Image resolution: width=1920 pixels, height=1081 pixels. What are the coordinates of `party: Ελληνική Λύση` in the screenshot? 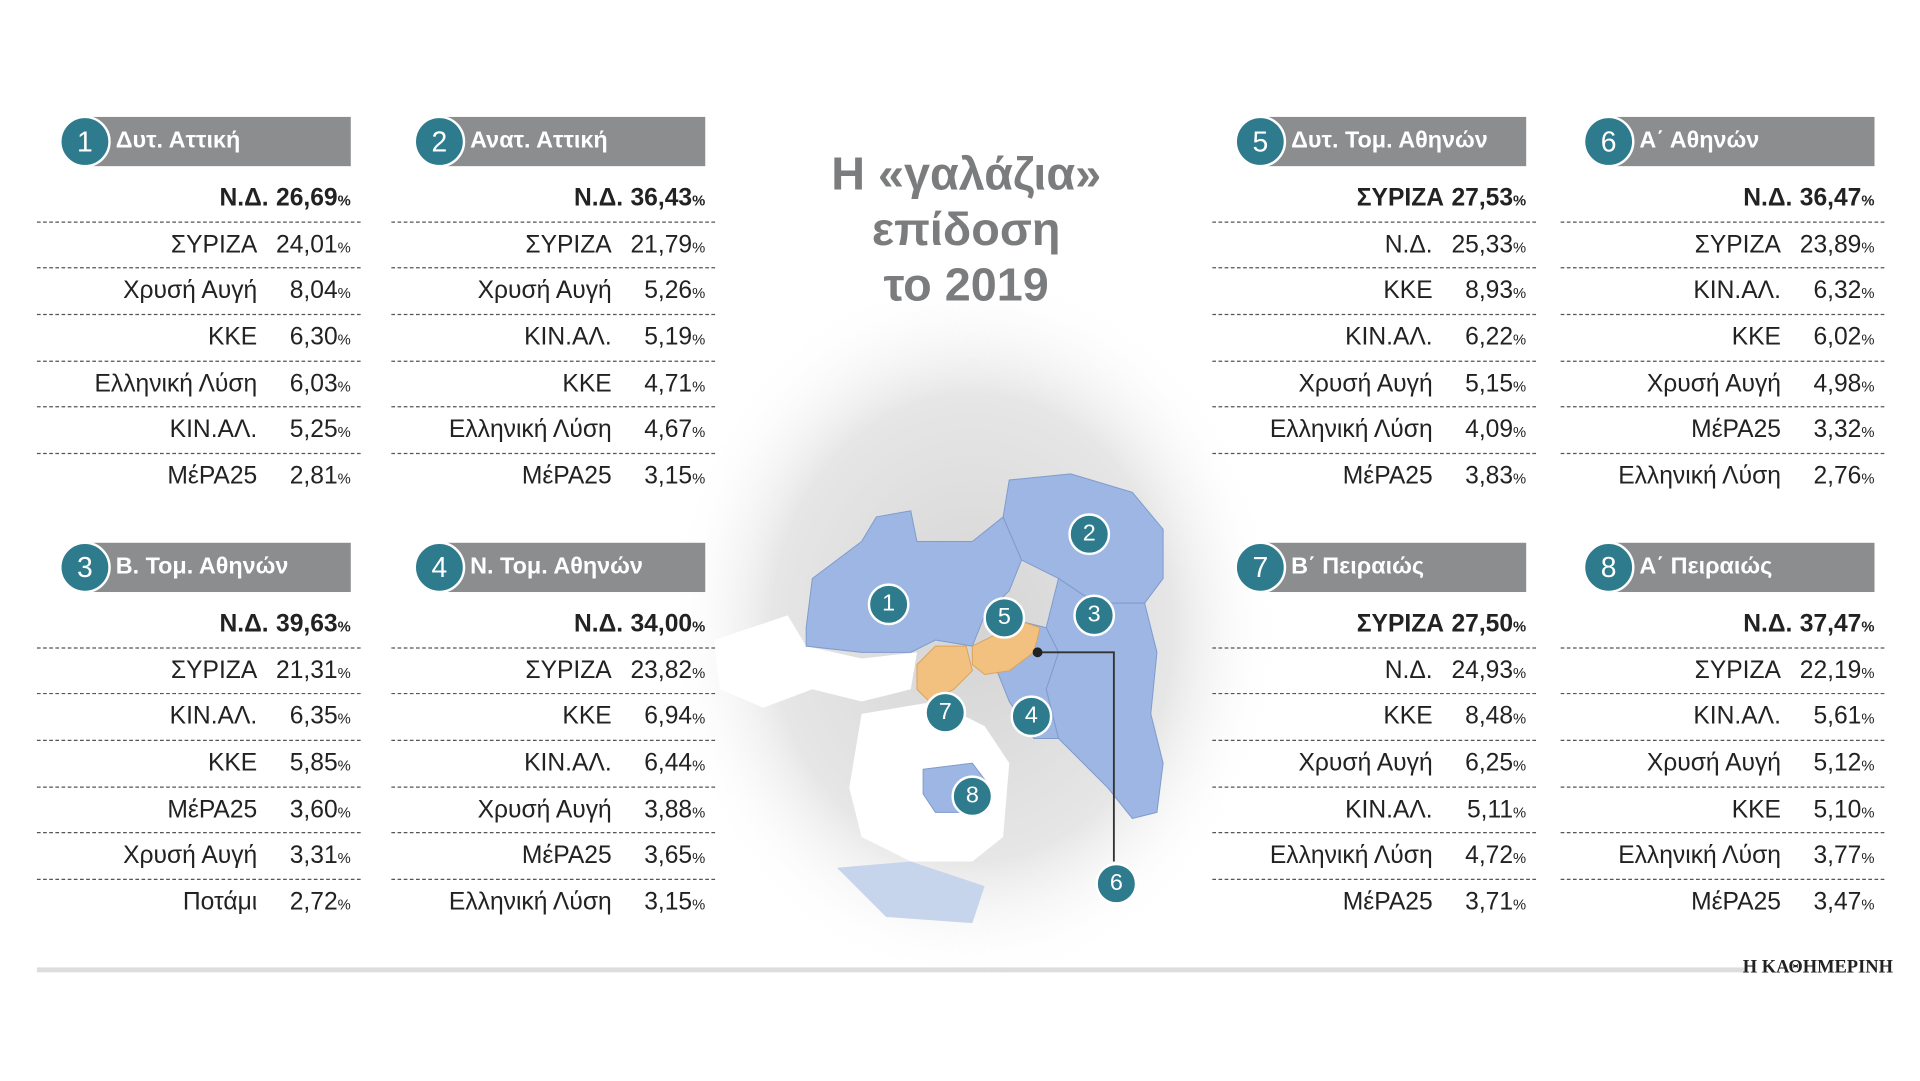 It's located at (1699, 856).